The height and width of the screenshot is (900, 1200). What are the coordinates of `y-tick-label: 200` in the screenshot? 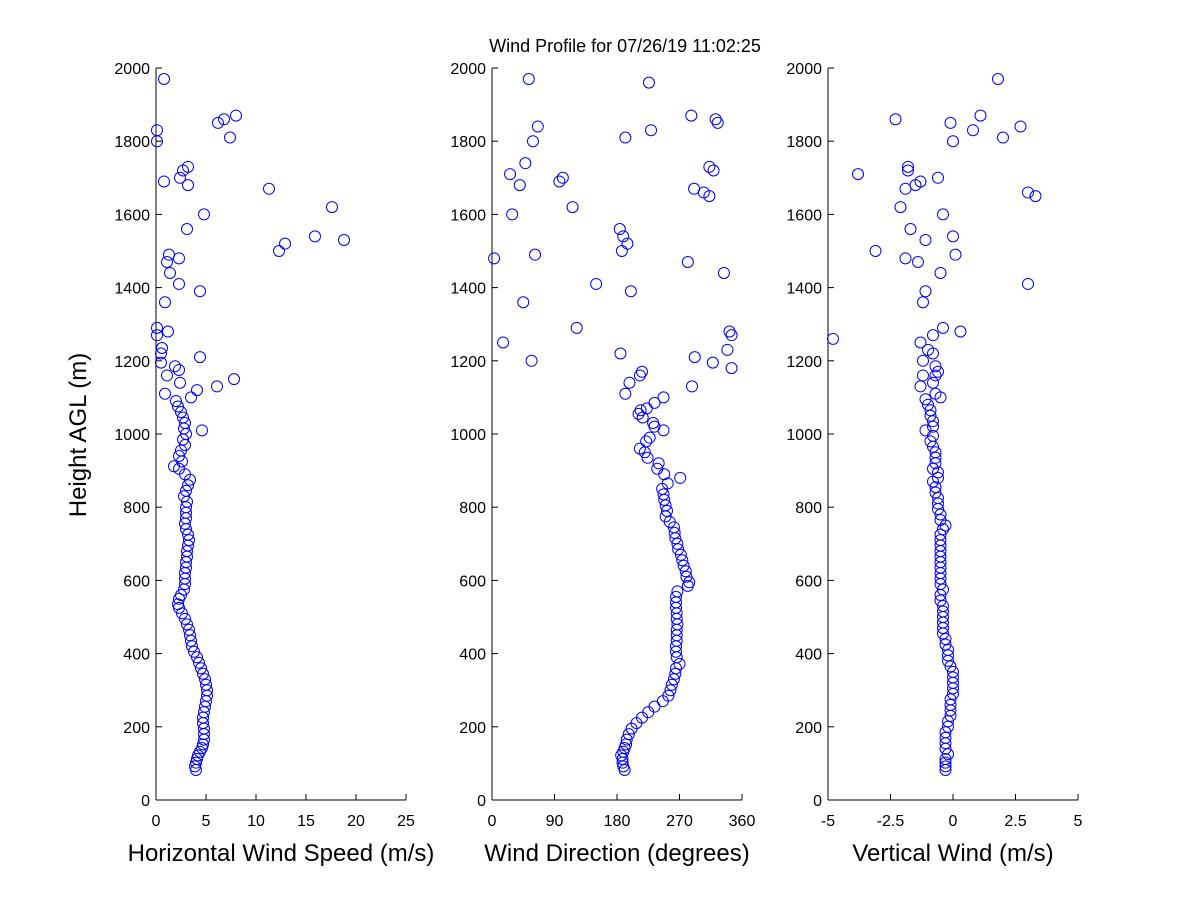 It's located at (808, 728).